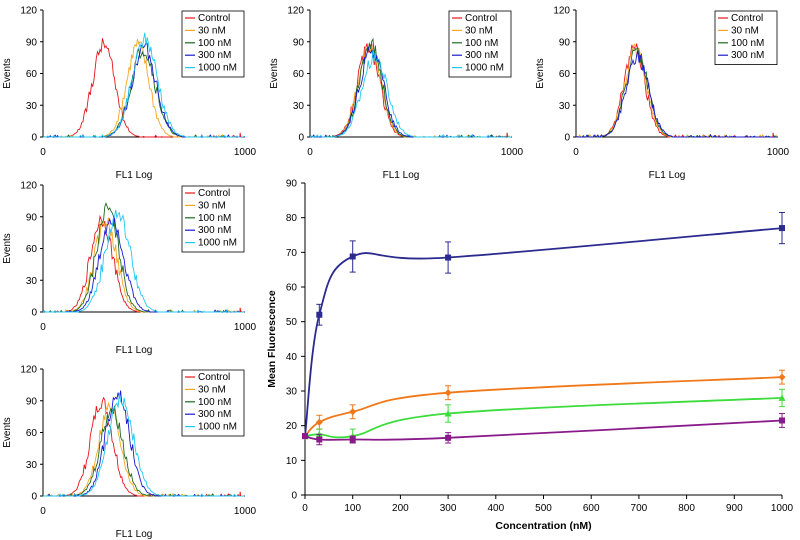 This screenshot has height=540, width=800. Describe the element at coordinates (292, 253) in the screenshot. I see `y-tick-label: 70` at that location.